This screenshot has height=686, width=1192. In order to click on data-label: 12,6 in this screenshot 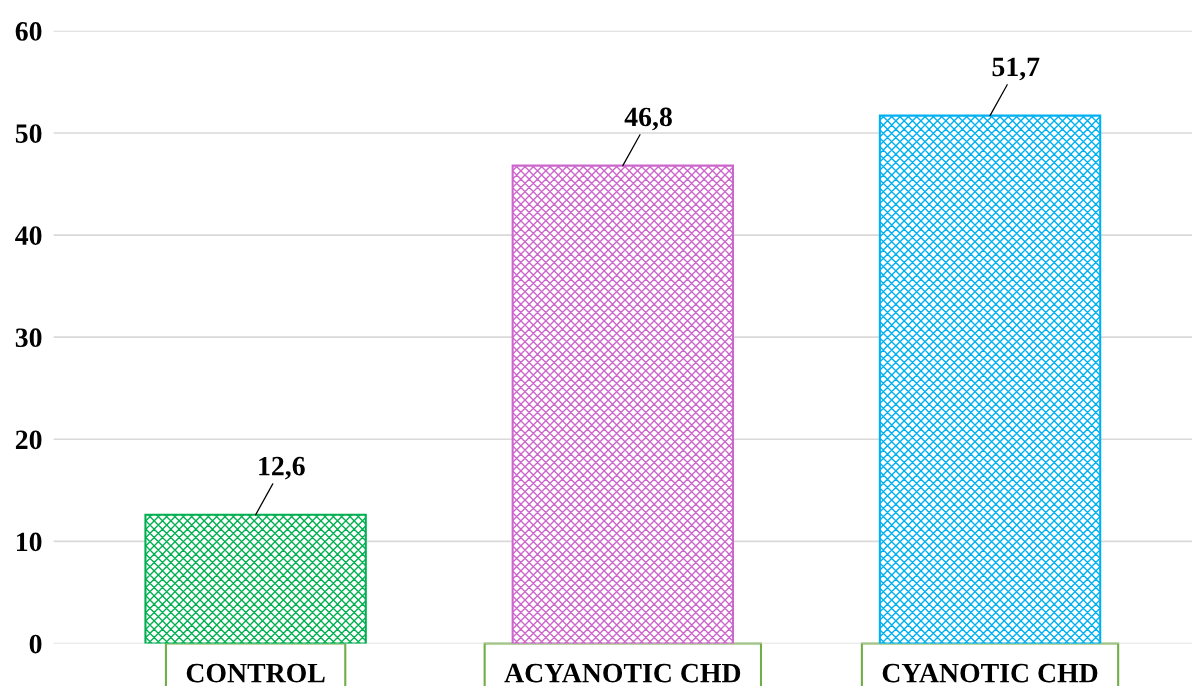, I will do `click(282, 468)`.